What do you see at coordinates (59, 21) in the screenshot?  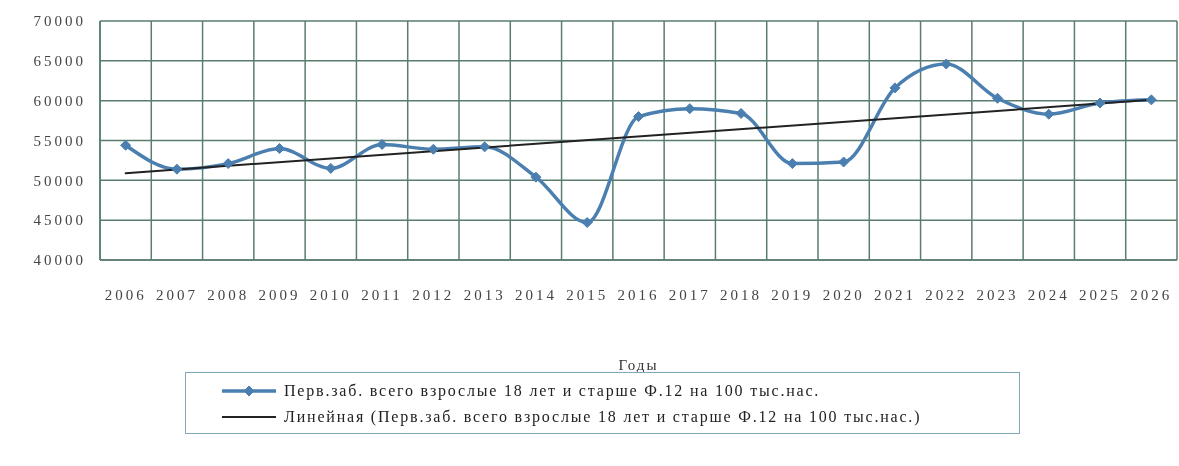 I see `y-tick-label: 70000` at bounding box center [59, 21].